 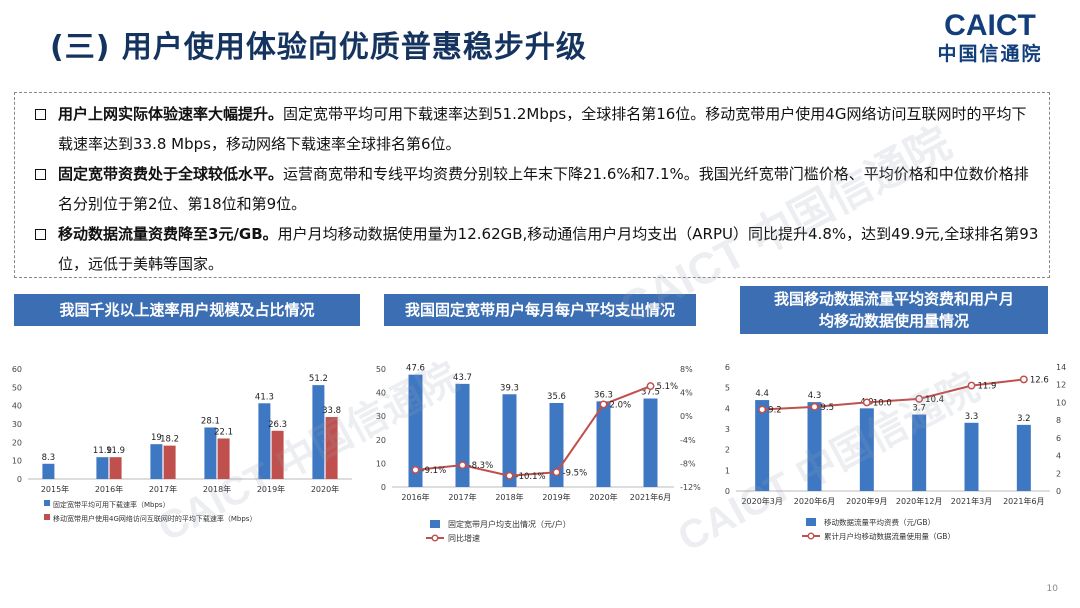 I want to click on line-data-label: 11.9, so click(x=987, y=387).